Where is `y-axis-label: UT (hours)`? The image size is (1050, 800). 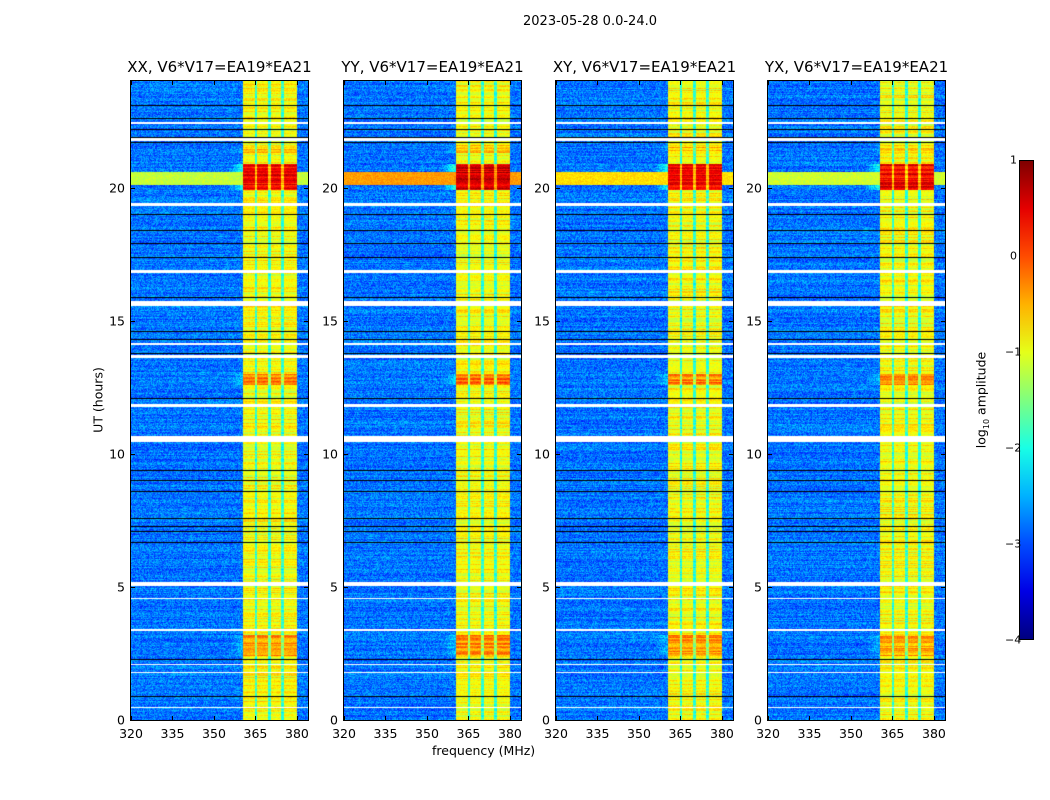
y-axis-label: UT (hours) is located at coordinates (98, 400).